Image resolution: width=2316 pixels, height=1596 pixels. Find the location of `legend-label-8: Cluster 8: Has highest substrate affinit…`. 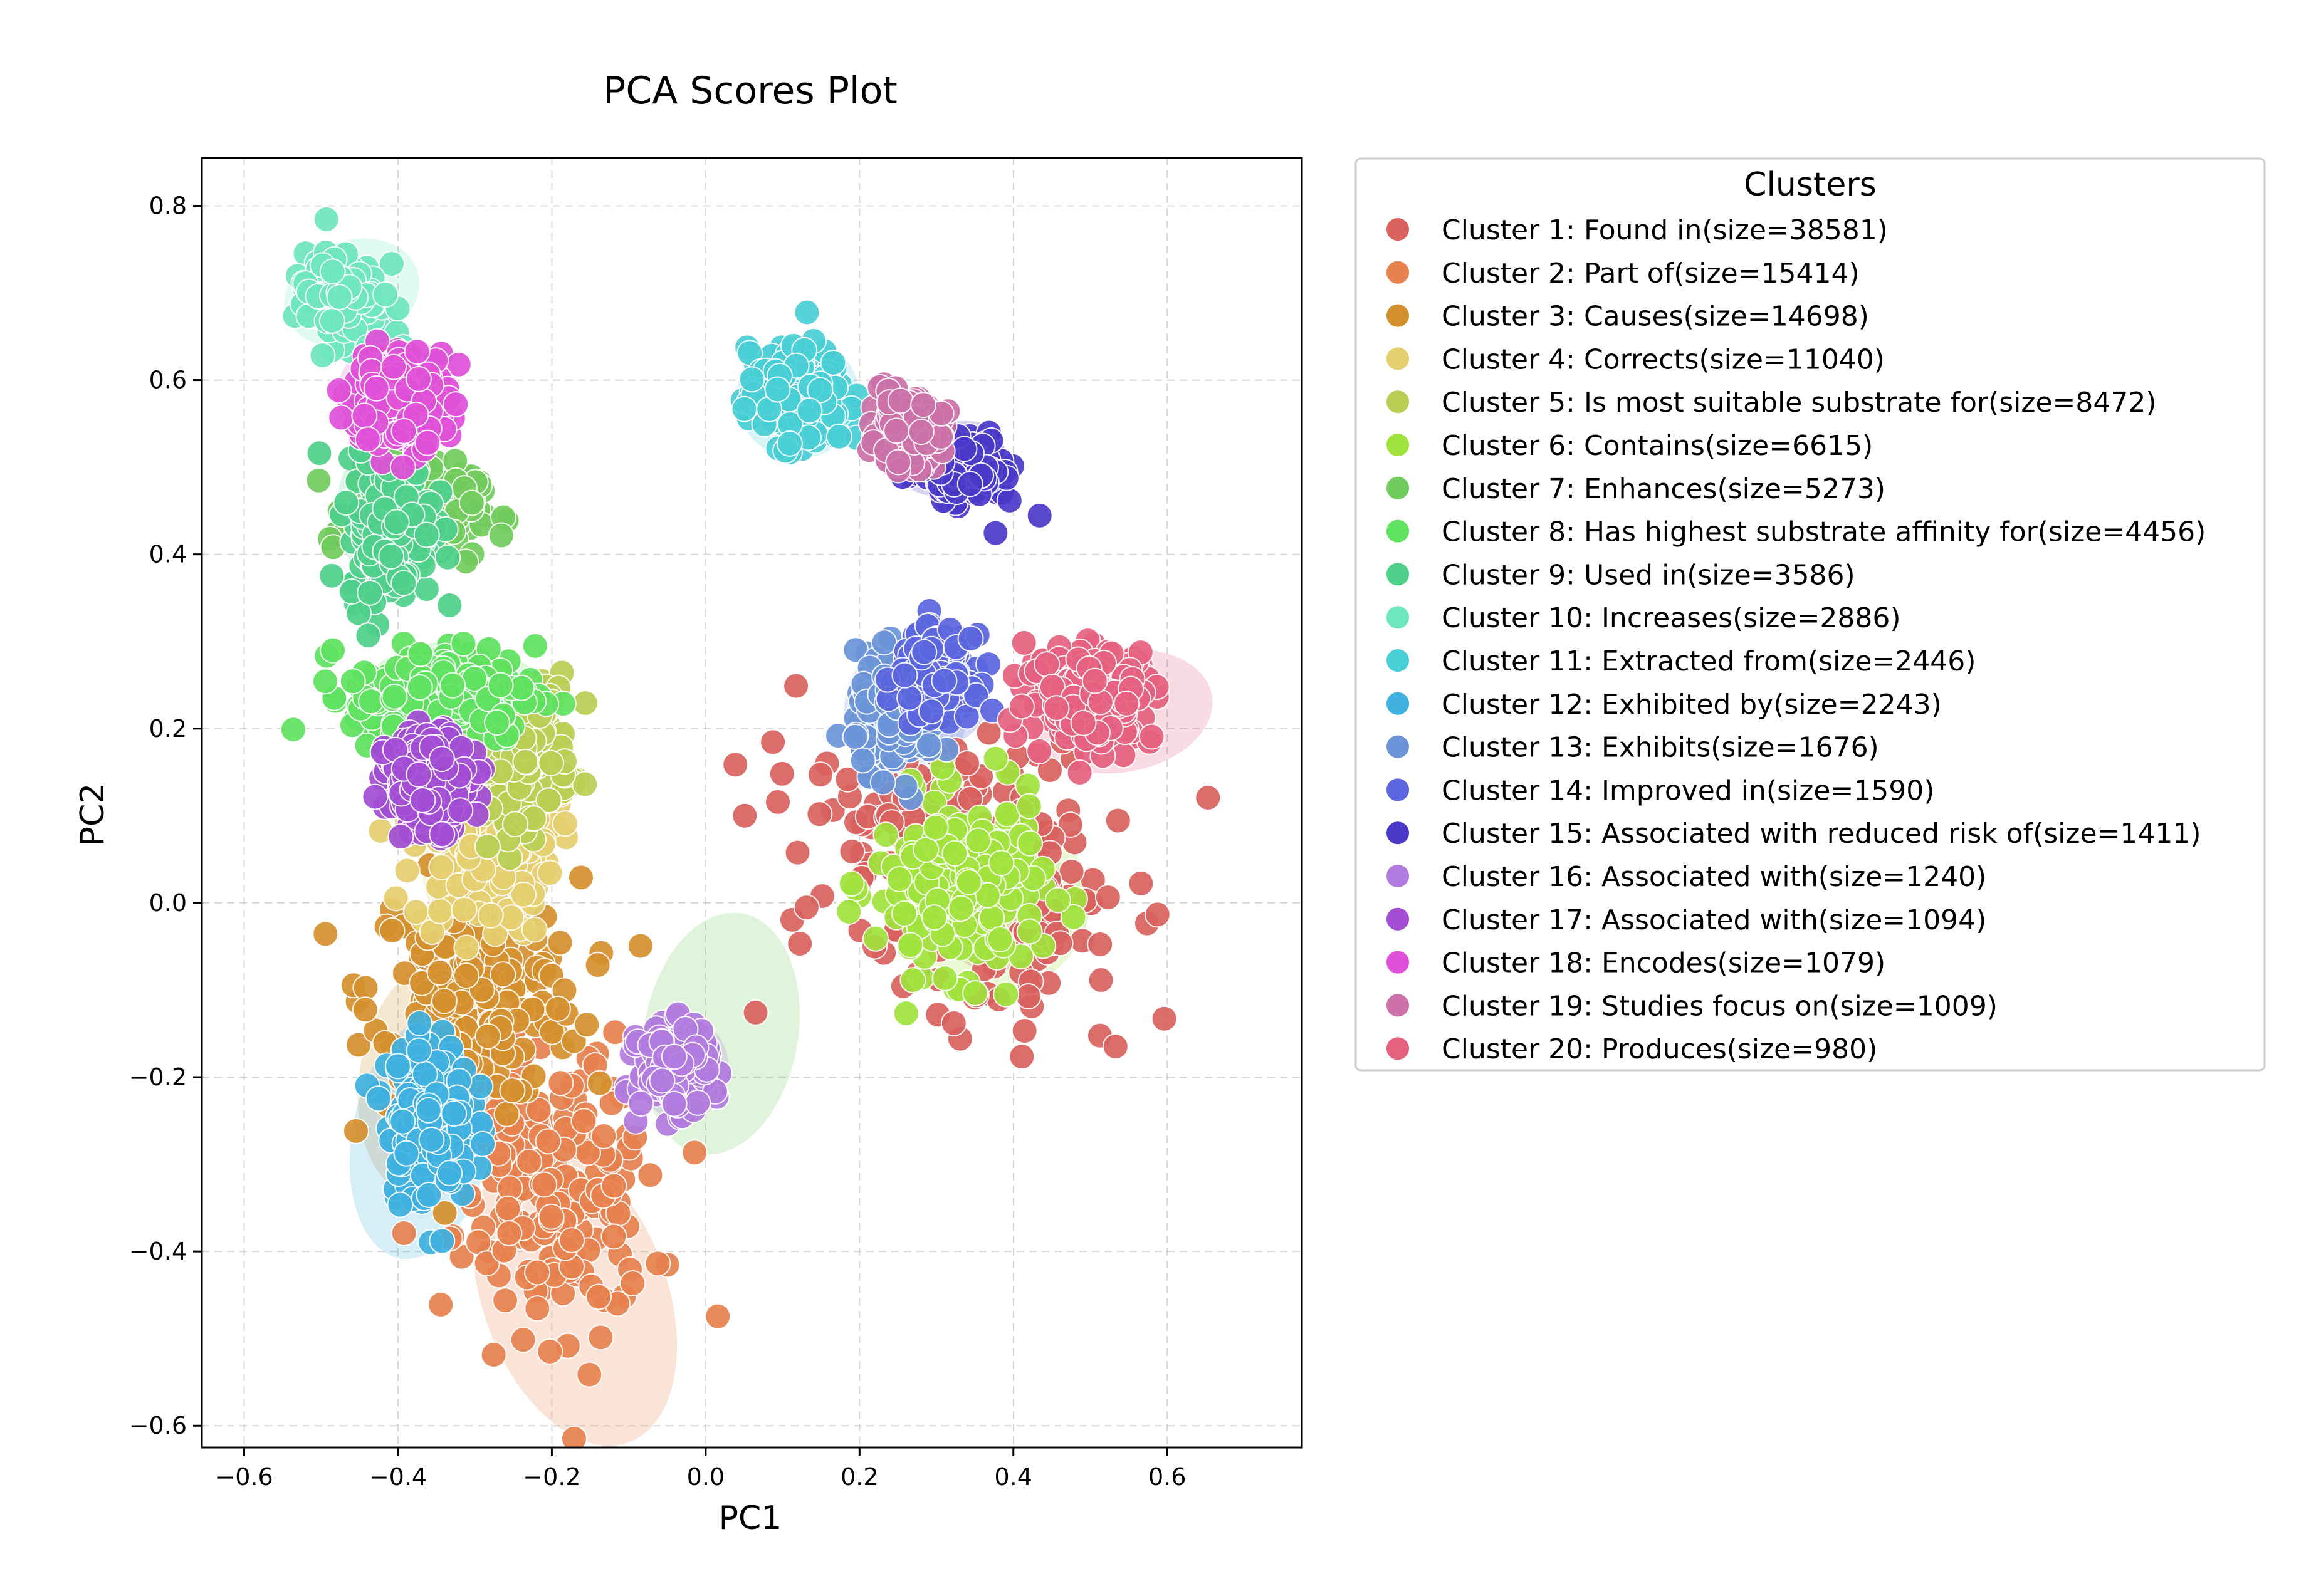

legend-label-8: Cluster 8: Has highest substrate affinit… is located at coordinates (1824, 532).